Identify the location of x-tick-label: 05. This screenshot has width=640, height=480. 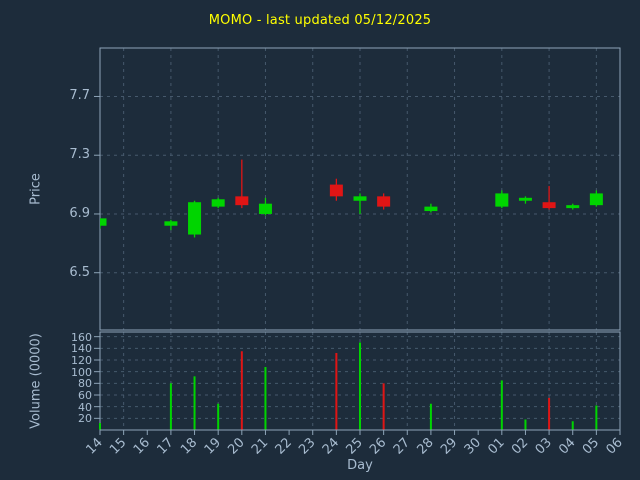
(591, 446).